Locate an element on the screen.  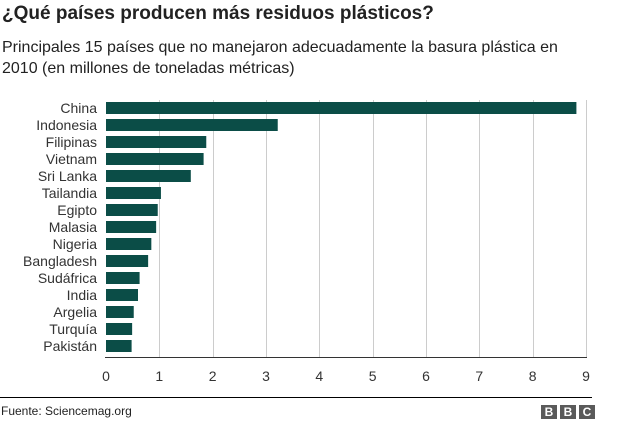
category-label: Sri Lanka is located at coordinates (67, 176).